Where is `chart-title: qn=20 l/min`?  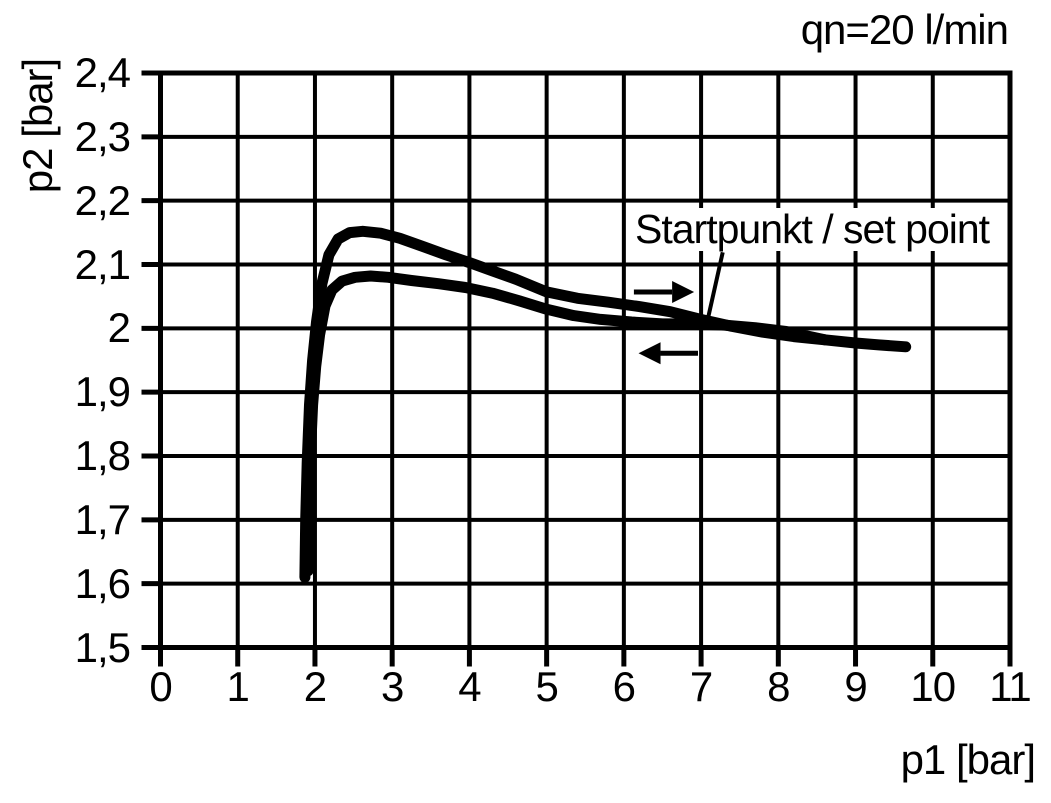
chart-title: qn=20 l/min is located at coordinates (904, 29).